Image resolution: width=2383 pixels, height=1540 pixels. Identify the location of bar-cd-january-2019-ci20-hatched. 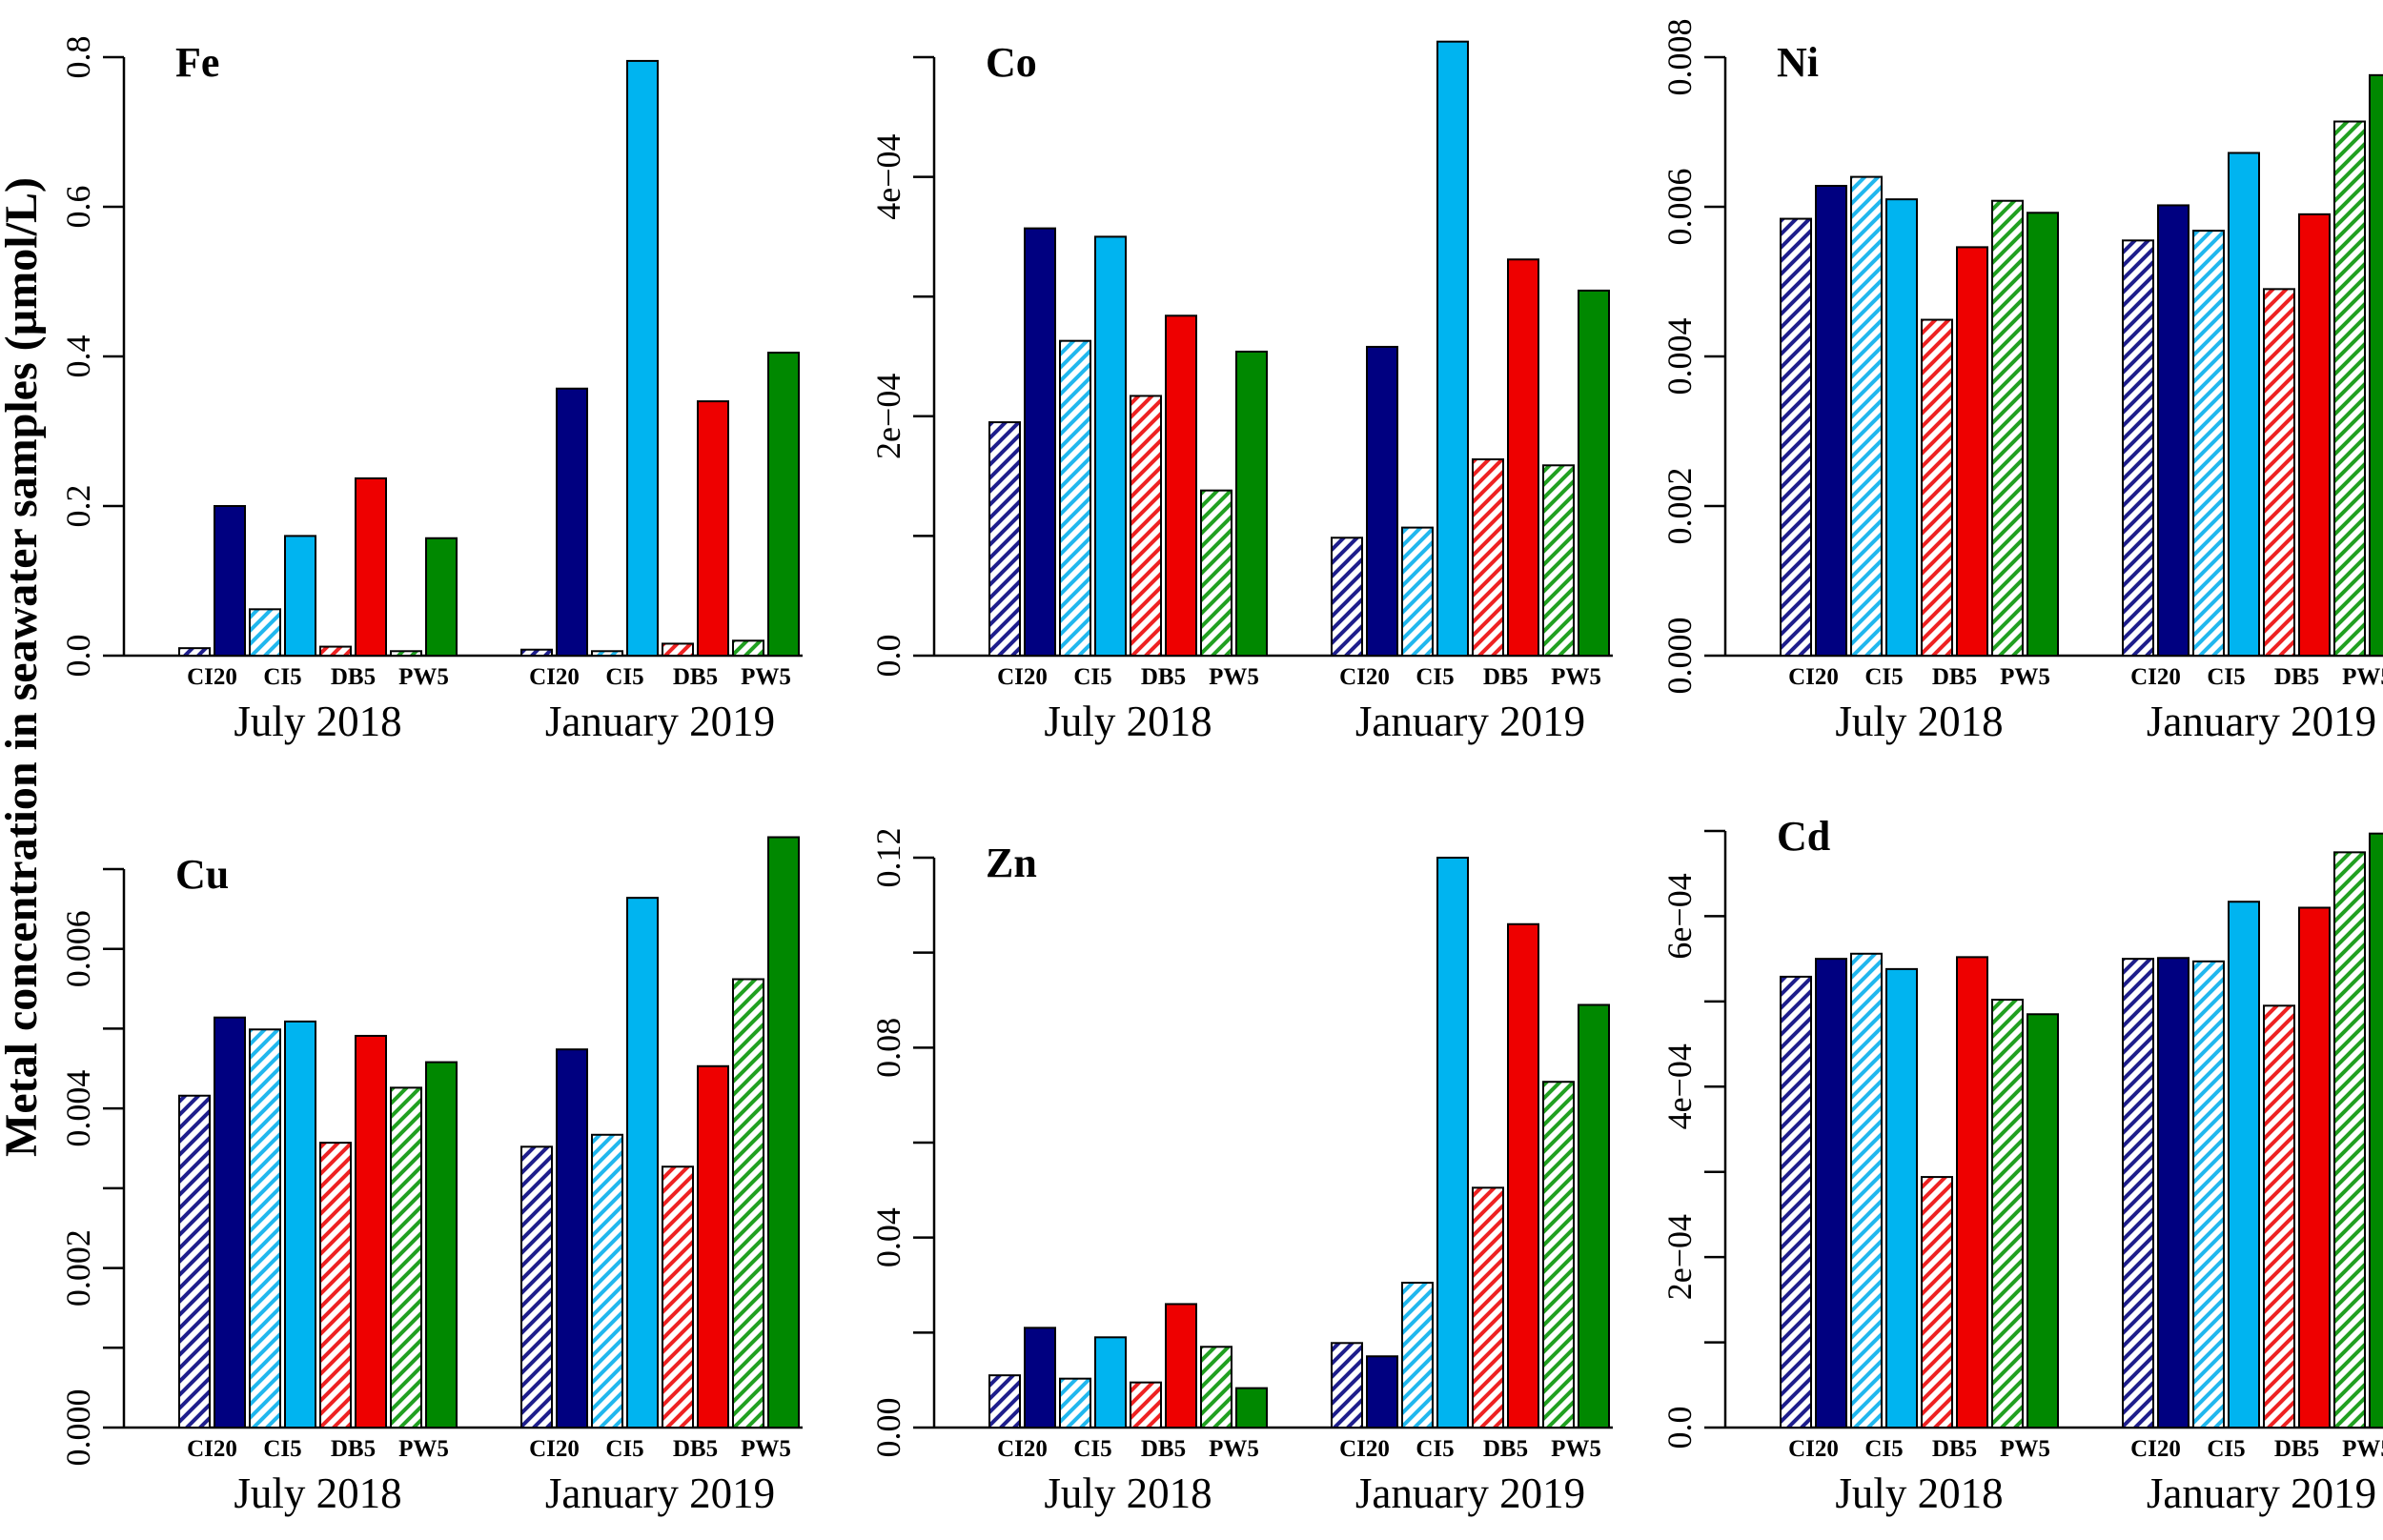
(2138, 1193).